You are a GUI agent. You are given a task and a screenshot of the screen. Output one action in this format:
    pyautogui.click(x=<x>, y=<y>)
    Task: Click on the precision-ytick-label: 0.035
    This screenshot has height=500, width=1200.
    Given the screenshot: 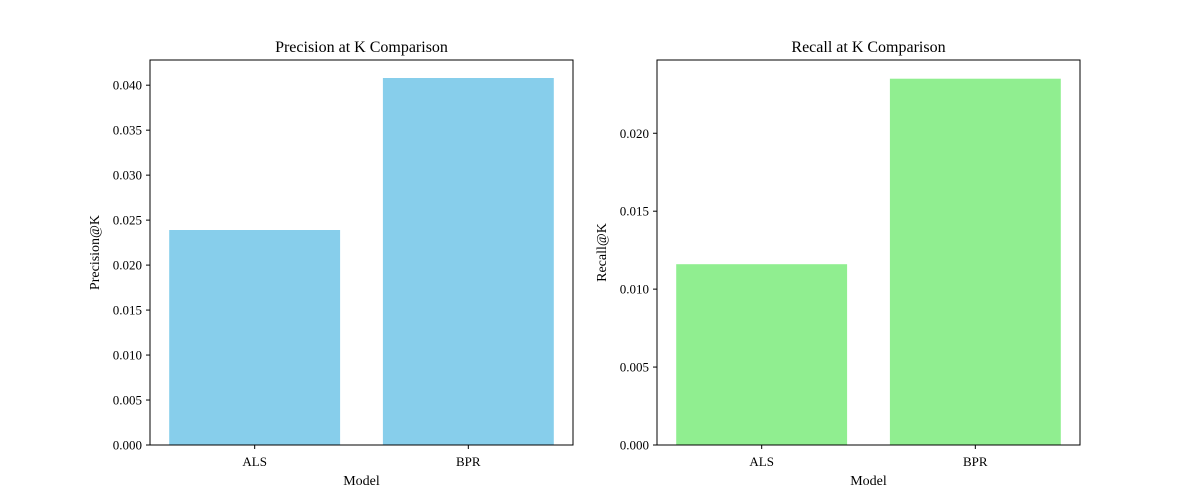 What is the action you would take?
    pyautogui.click(x=127, y=130)
    